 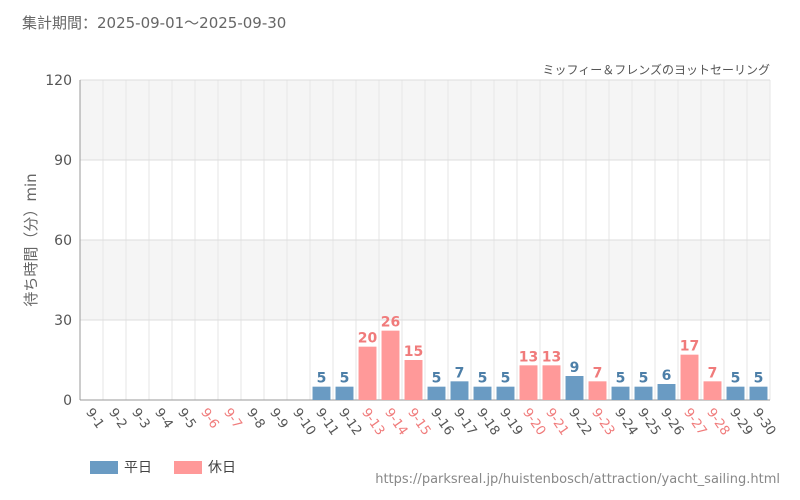 I want to click on chart-title: ミッフィー＆フレンズのヨットセーリング, so click(x=656, y=70).